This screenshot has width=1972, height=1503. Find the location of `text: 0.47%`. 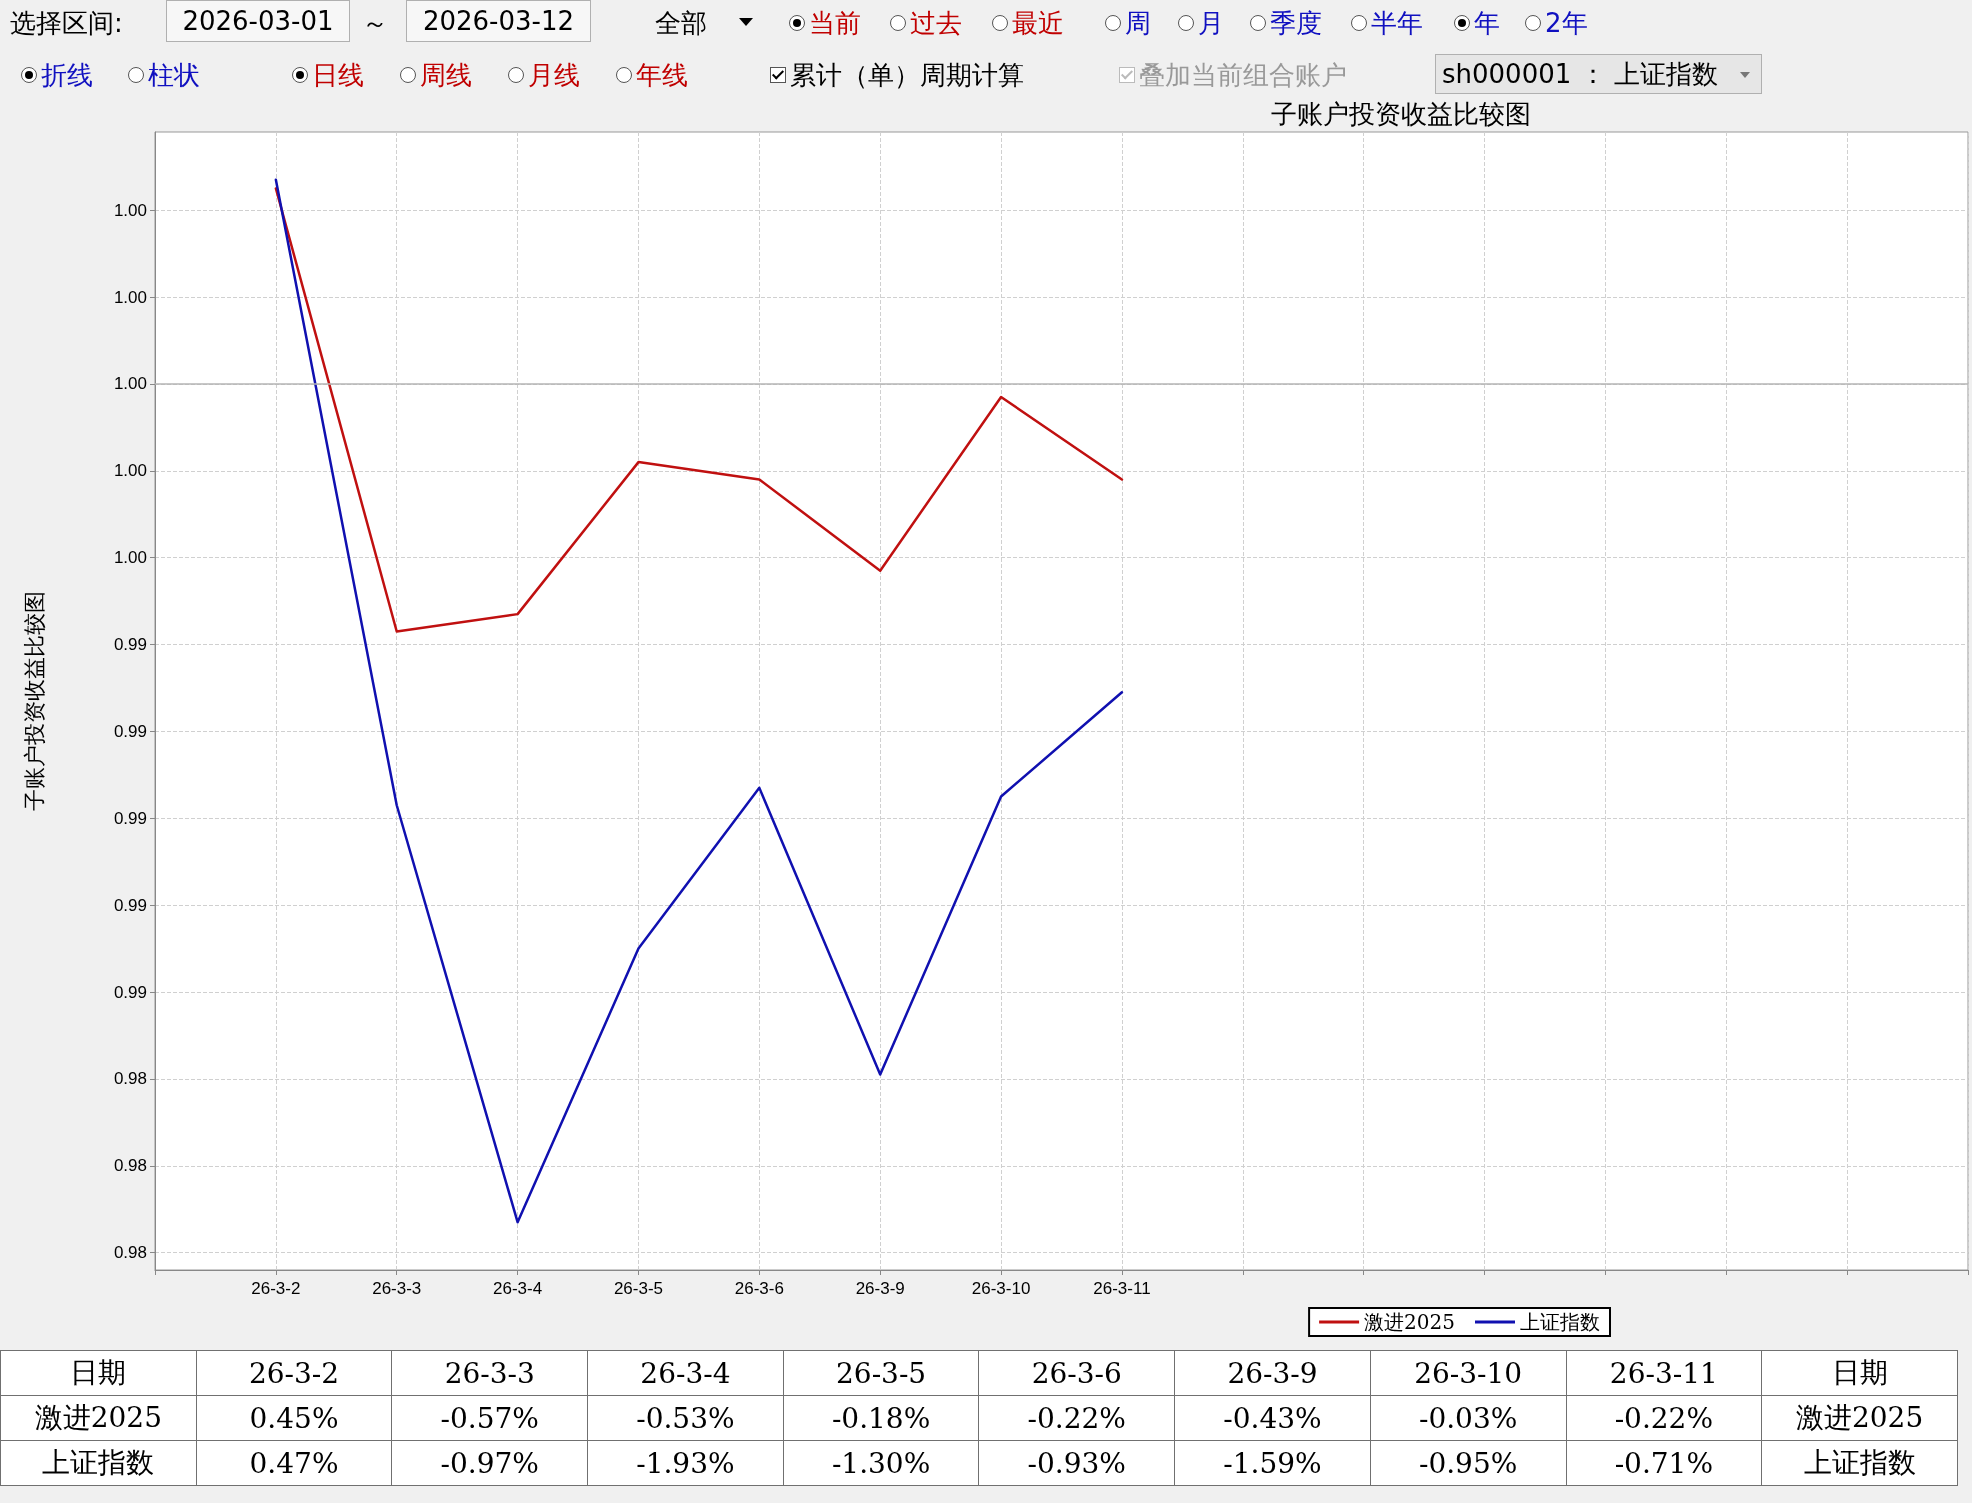

text: 0.47% is located at coordinates (294, 1463).